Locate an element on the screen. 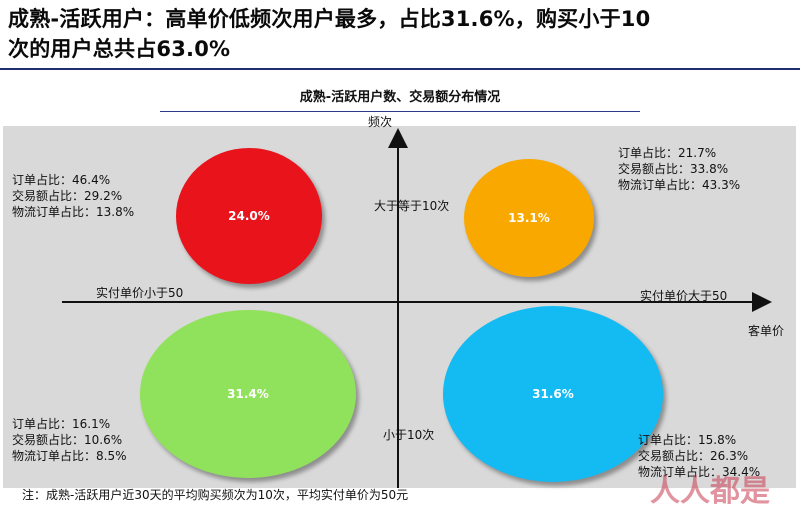  stat-logistics-share: 物流订单占比：8.5% is located at coordinates (69, 456).